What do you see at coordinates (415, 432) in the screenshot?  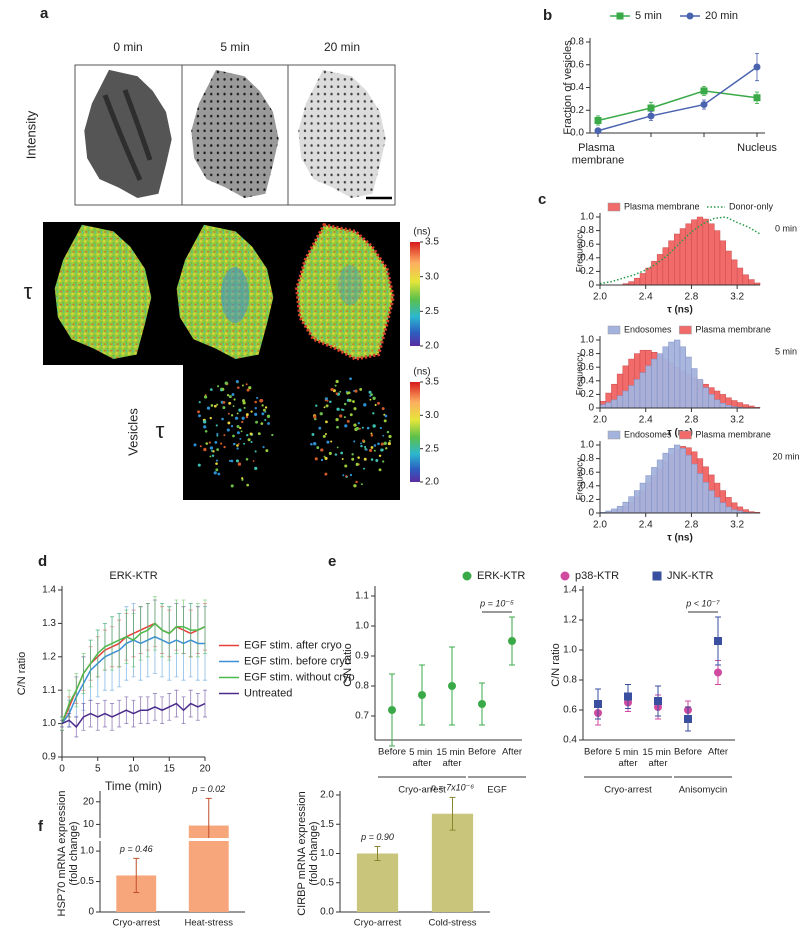 I see `colorbar` at bounding box center [415, 432].